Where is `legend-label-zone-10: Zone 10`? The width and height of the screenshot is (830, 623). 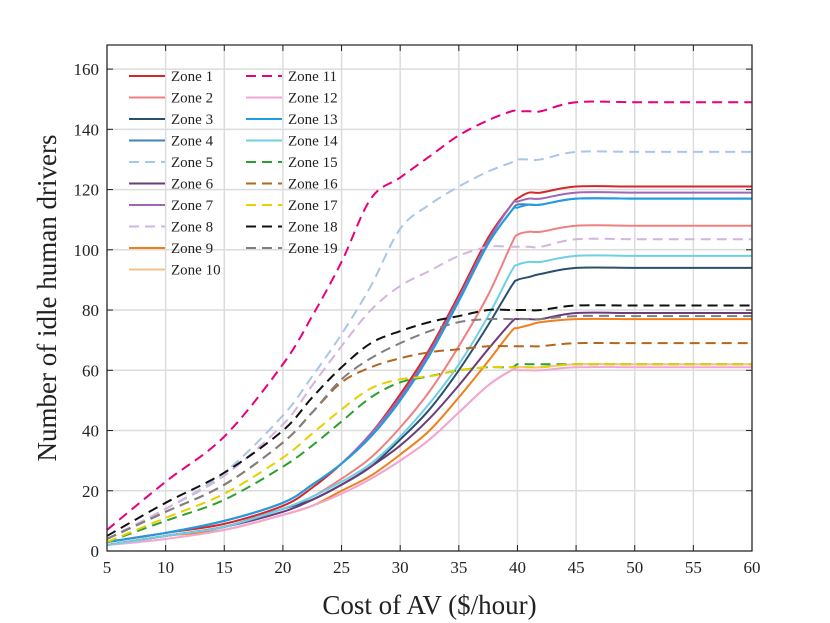
legend-label-zone-10: Zone 10 is located at coordinates (196, 271).